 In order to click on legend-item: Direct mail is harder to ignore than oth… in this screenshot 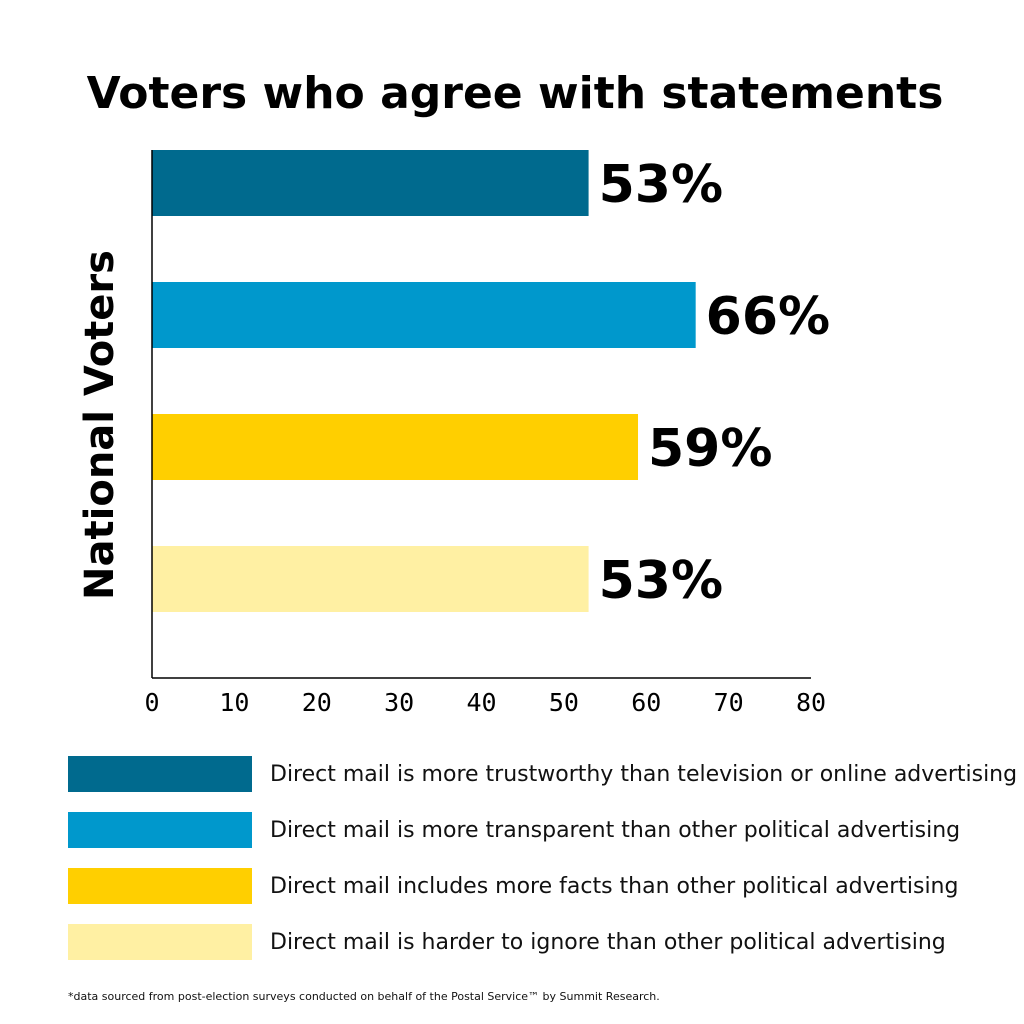, I will do `click(518, 942)`.